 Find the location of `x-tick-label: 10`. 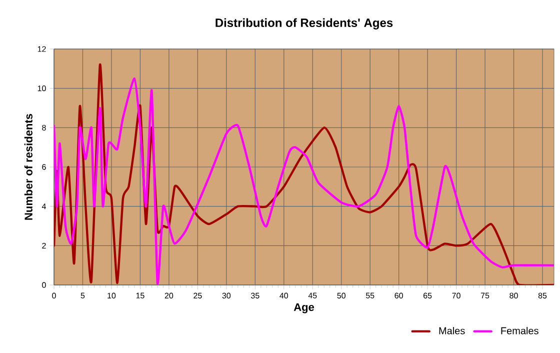

x-tick-label: 10 is located at coordinates (112, 295).